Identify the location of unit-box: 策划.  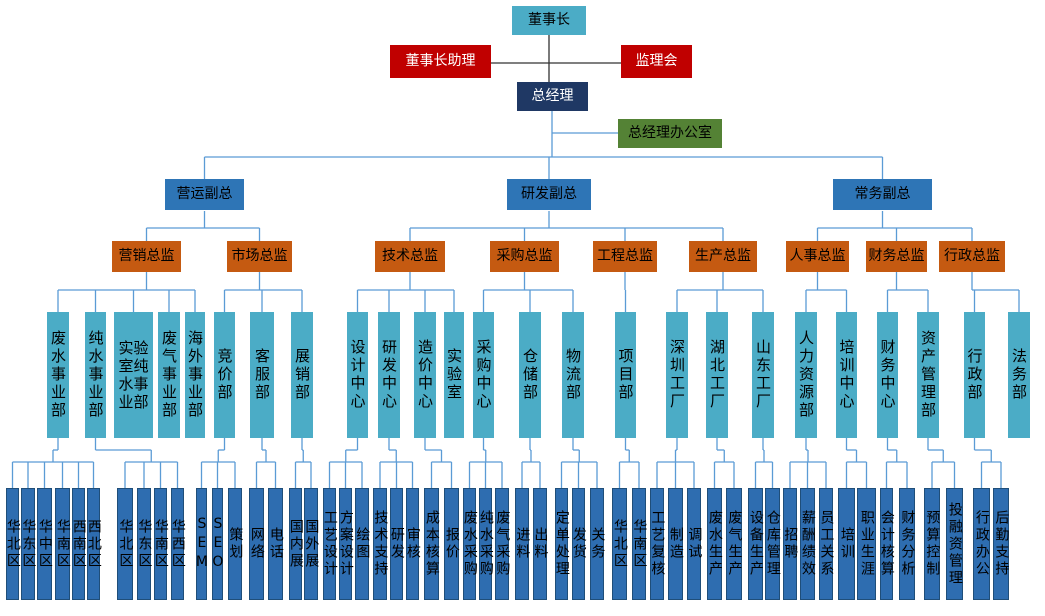
(235, 544).